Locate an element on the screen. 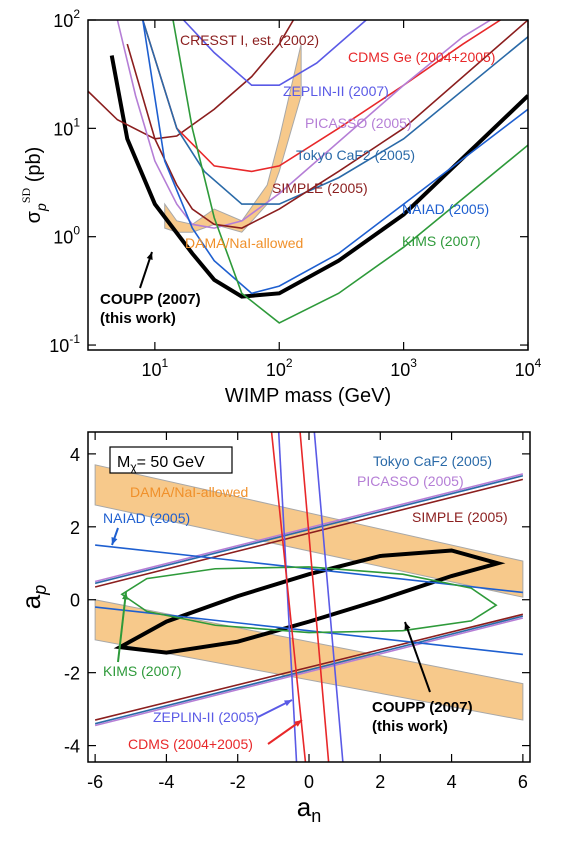  tick-label: -2 is located at coordinates (72, 674).